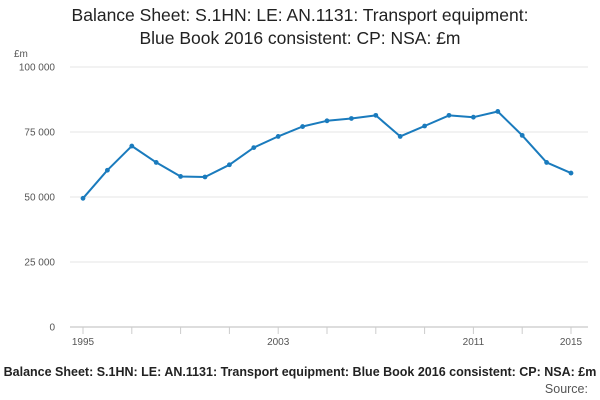 Image resolution: width=600 pixels, height=400 pixels. I want to click on y-tick-label: 100 000, so click(37, 68).